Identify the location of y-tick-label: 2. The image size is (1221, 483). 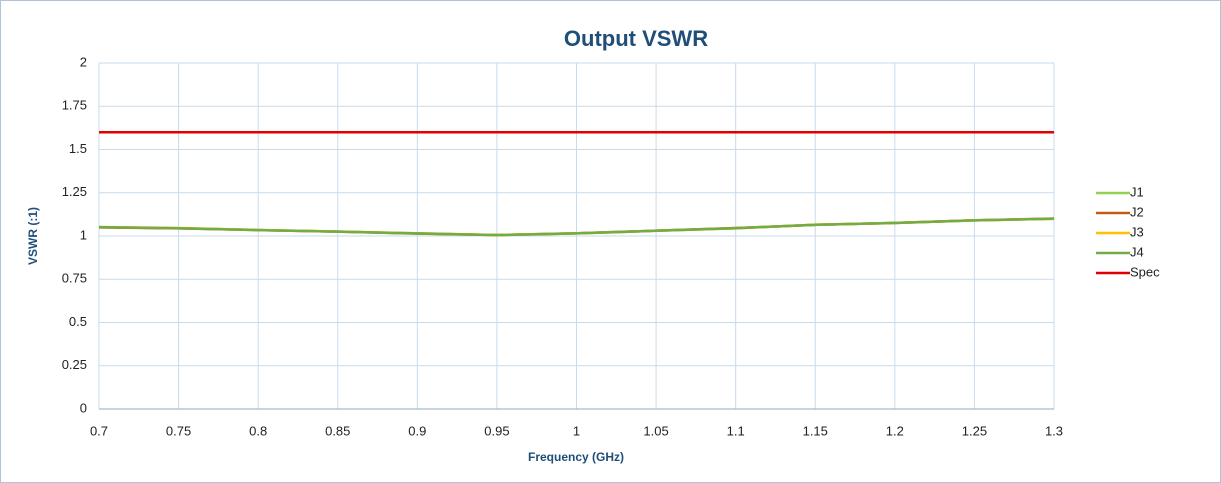
(83, 61).